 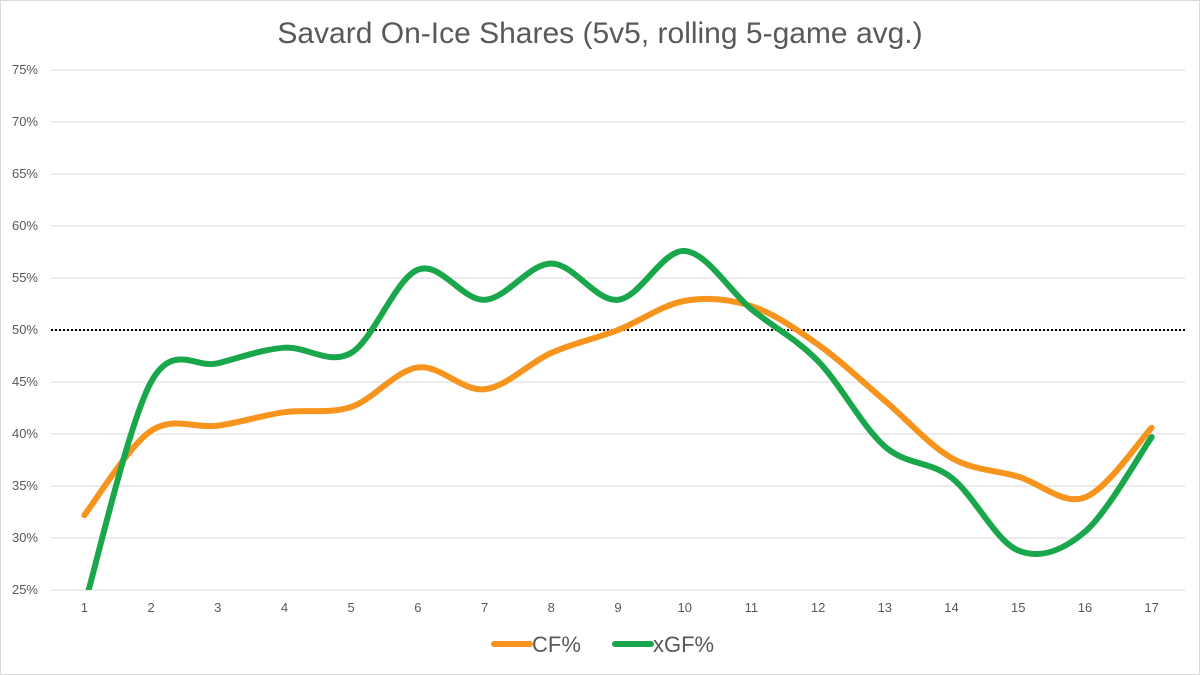 What do you see at coordinates (217, 607) in the screenshot?
I see `x-tick-label: 3` at bounding box center [217, 607].